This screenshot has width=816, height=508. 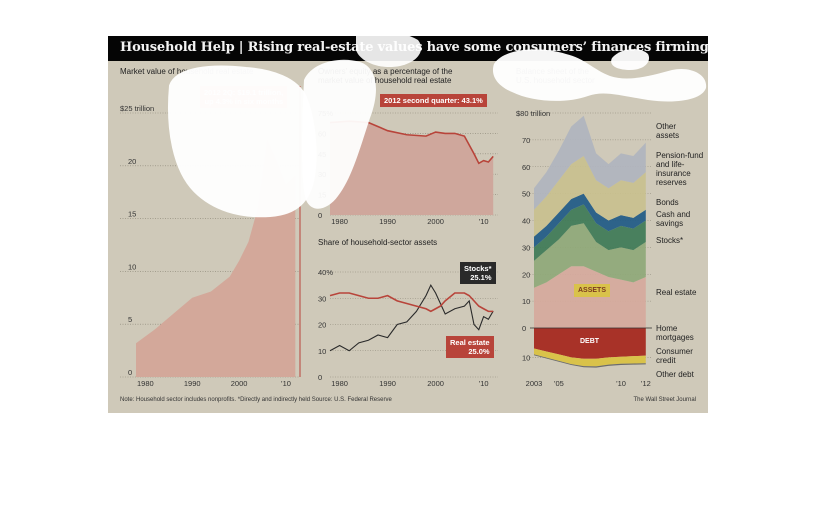 I want to click on balance-ytick: 0, so click(x=524, y=328).